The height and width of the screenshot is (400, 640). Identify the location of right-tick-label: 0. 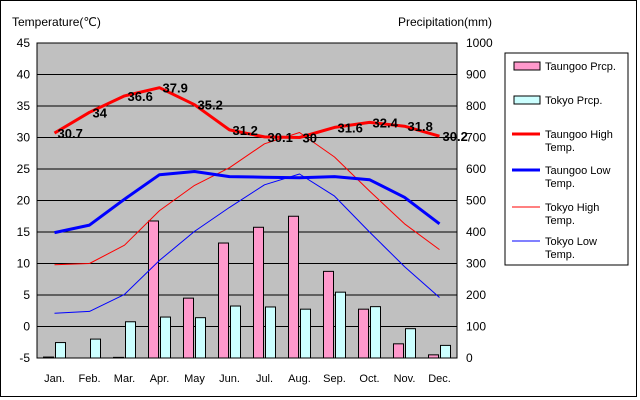
(469, 358).